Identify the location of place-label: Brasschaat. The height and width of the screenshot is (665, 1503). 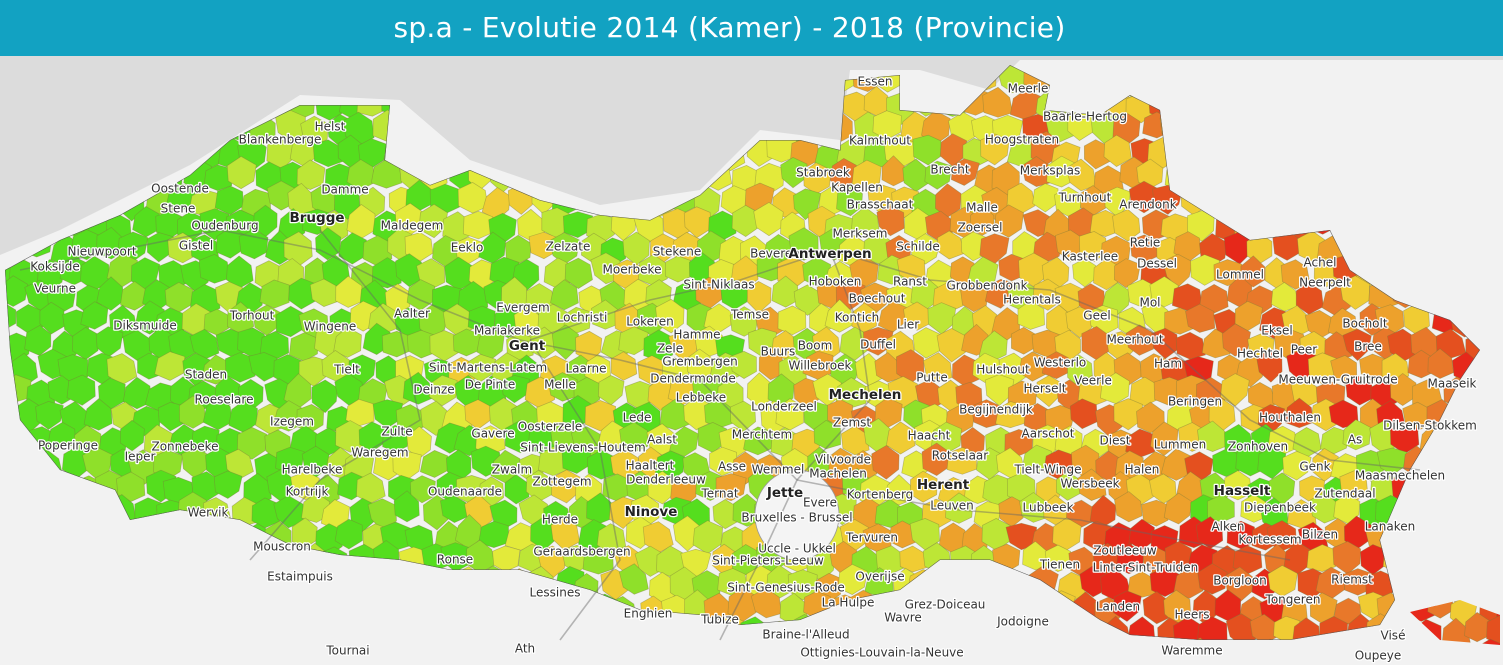
(880, 205).